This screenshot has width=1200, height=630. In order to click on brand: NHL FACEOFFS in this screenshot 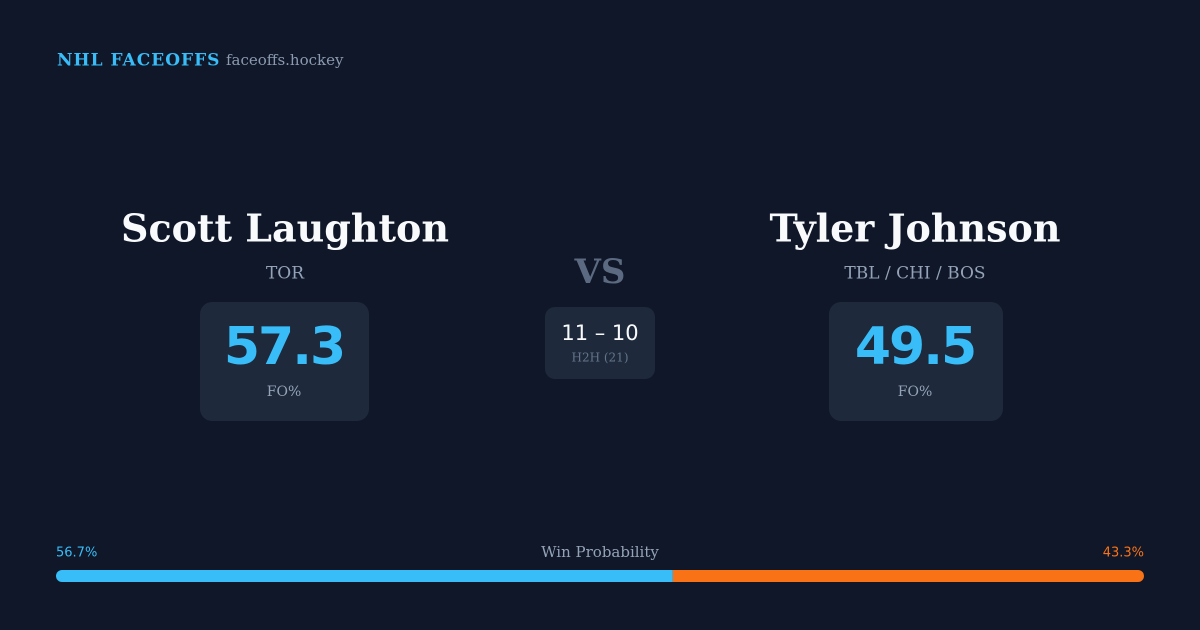, I will do `click(138, 61)`.